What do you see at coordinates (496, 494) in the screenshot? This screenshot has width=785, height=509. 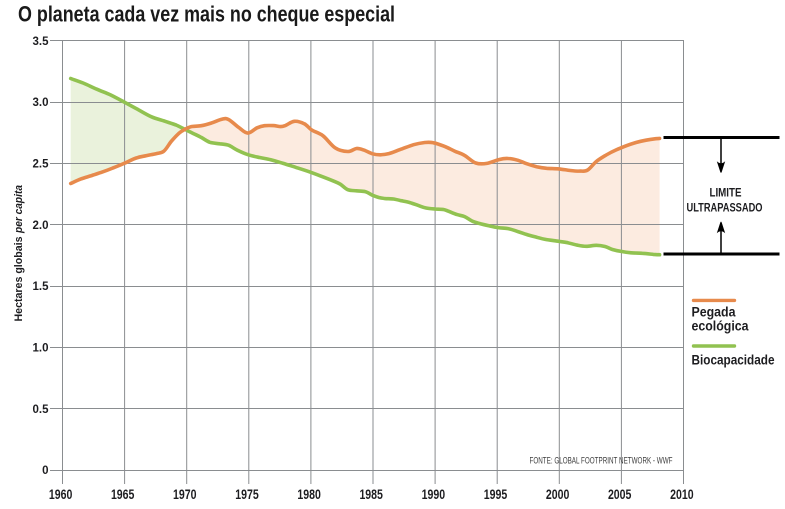 I see `svg-text: 1995` at bounding box center [496, 494].